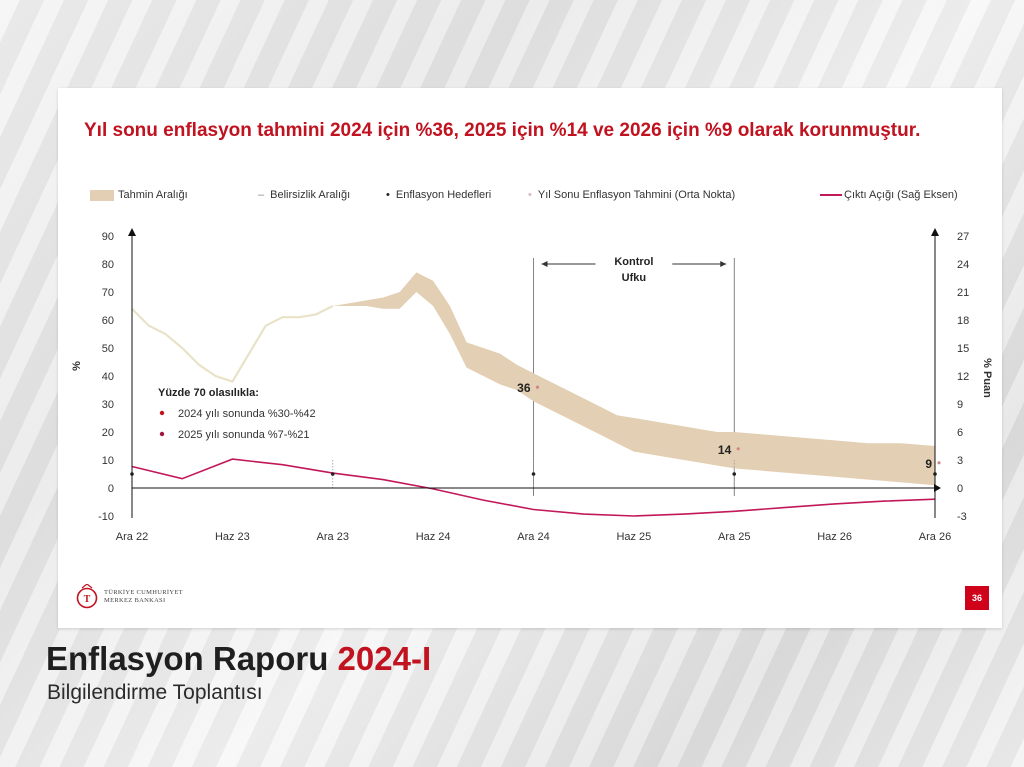  I want to click on left-tick-label: 30, so click(108, 405).